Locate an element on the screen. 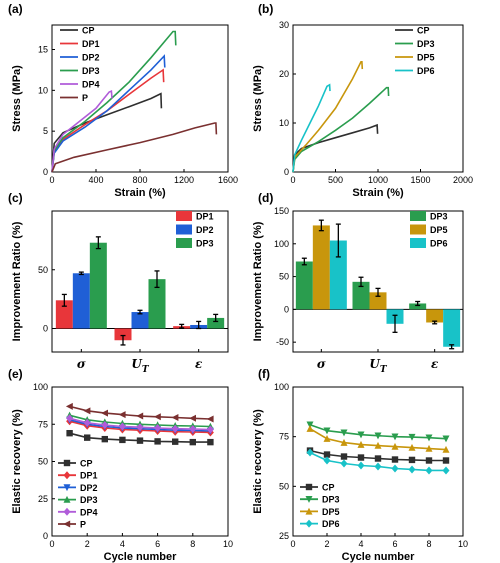 The image size is (500, 563). panel-label: (f) is located at coordinates (264, 374).